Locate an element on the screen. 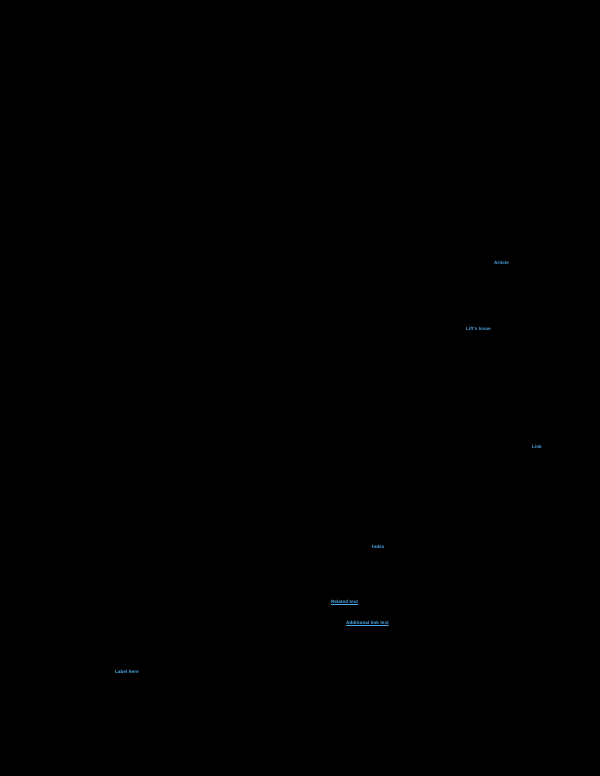 The height and width of the screenshot is (776, 600). link-fragment-5: Related text is located at coordinates (344, 601).